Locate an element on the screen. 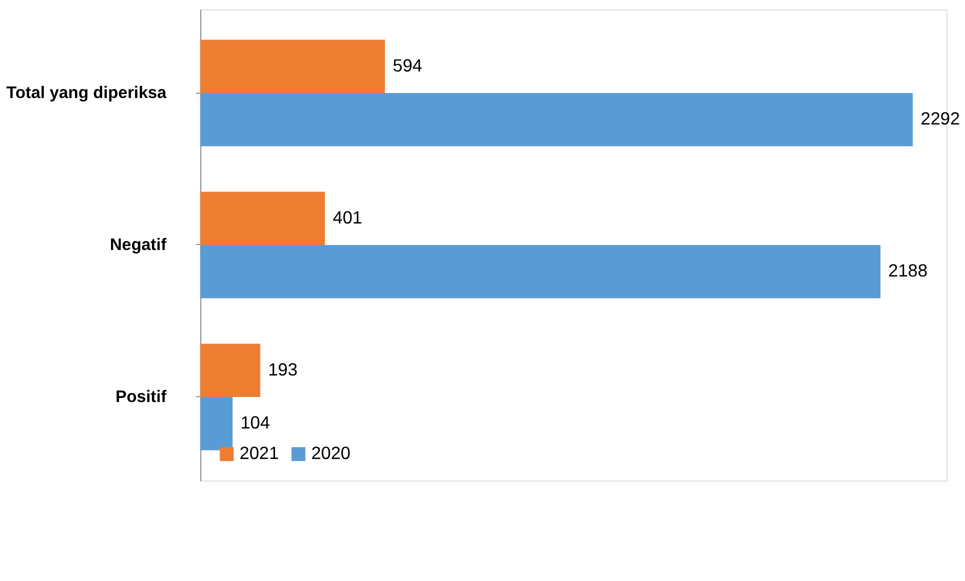 The width and height of the screenshot is (965, 581). data-label: 401 is located at coordinates (347, 217).